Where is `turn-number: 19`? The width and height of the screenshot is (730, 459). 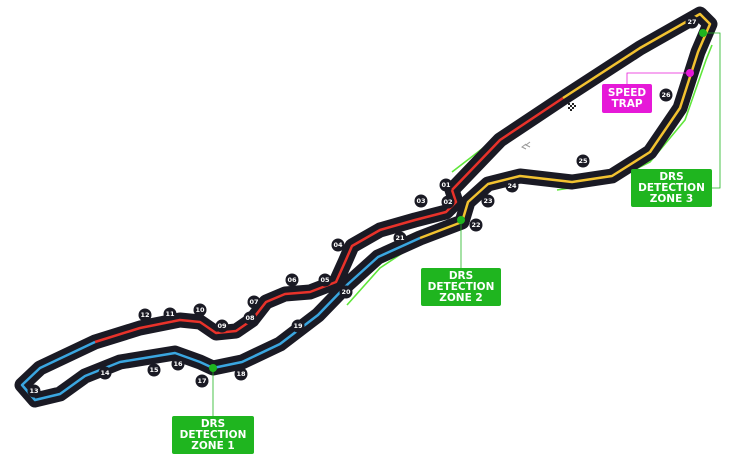
turn-number: 19 is located at coordinates (298, 326).